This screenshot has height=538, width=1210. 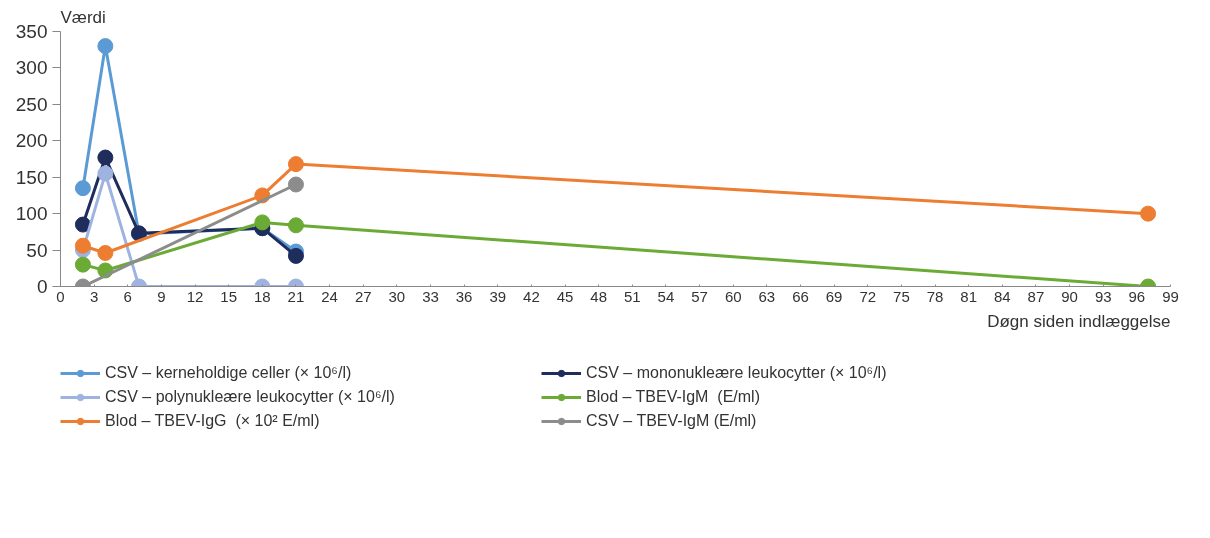 I want to click on x-tick-label: 57, so click(x=699, y=296).